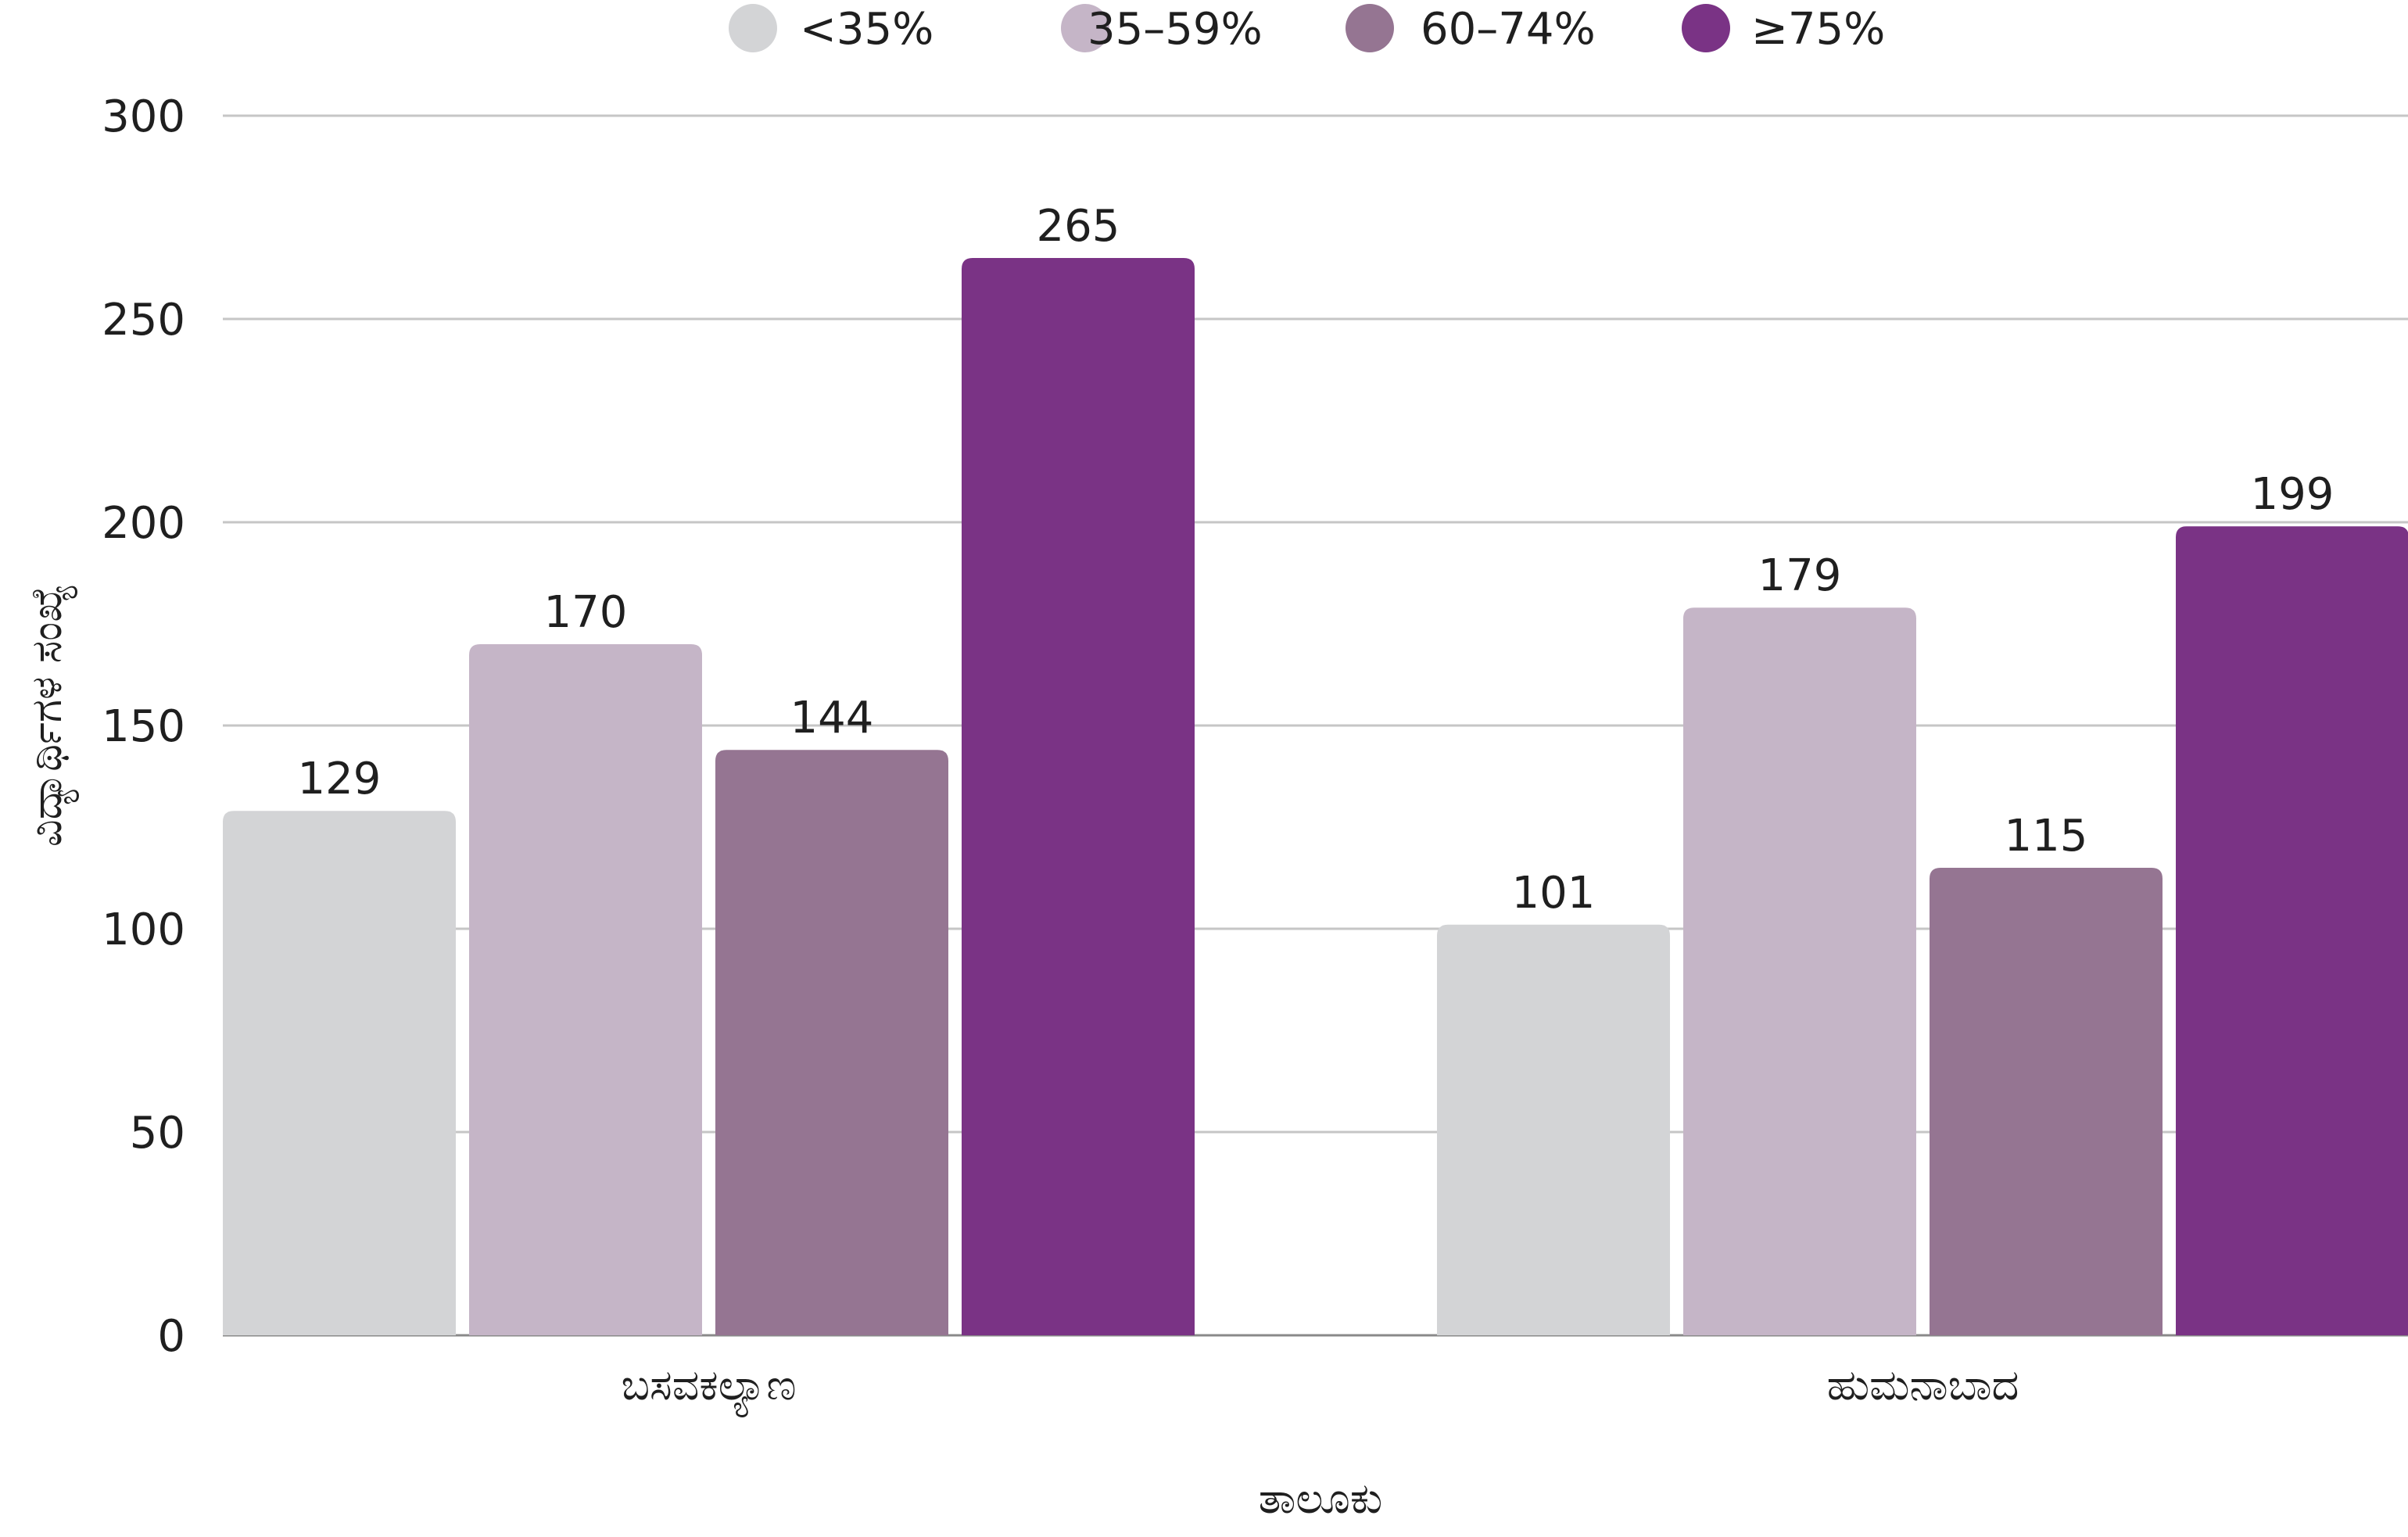 The height and width of the screenshot is (1537, 2408). I want to click on legend-label: 35–59%, so click(1175, 29).